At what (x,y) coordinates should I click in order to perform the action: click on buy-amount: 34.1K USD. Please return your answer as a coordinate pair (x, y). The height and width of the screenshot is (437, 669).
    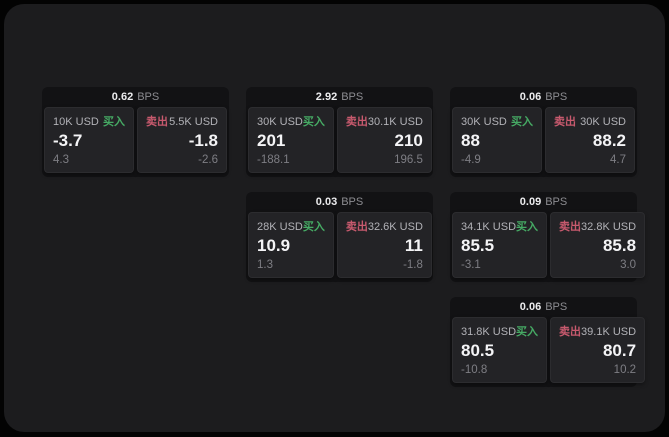
    Looking at the image, I should click on (489, 227).